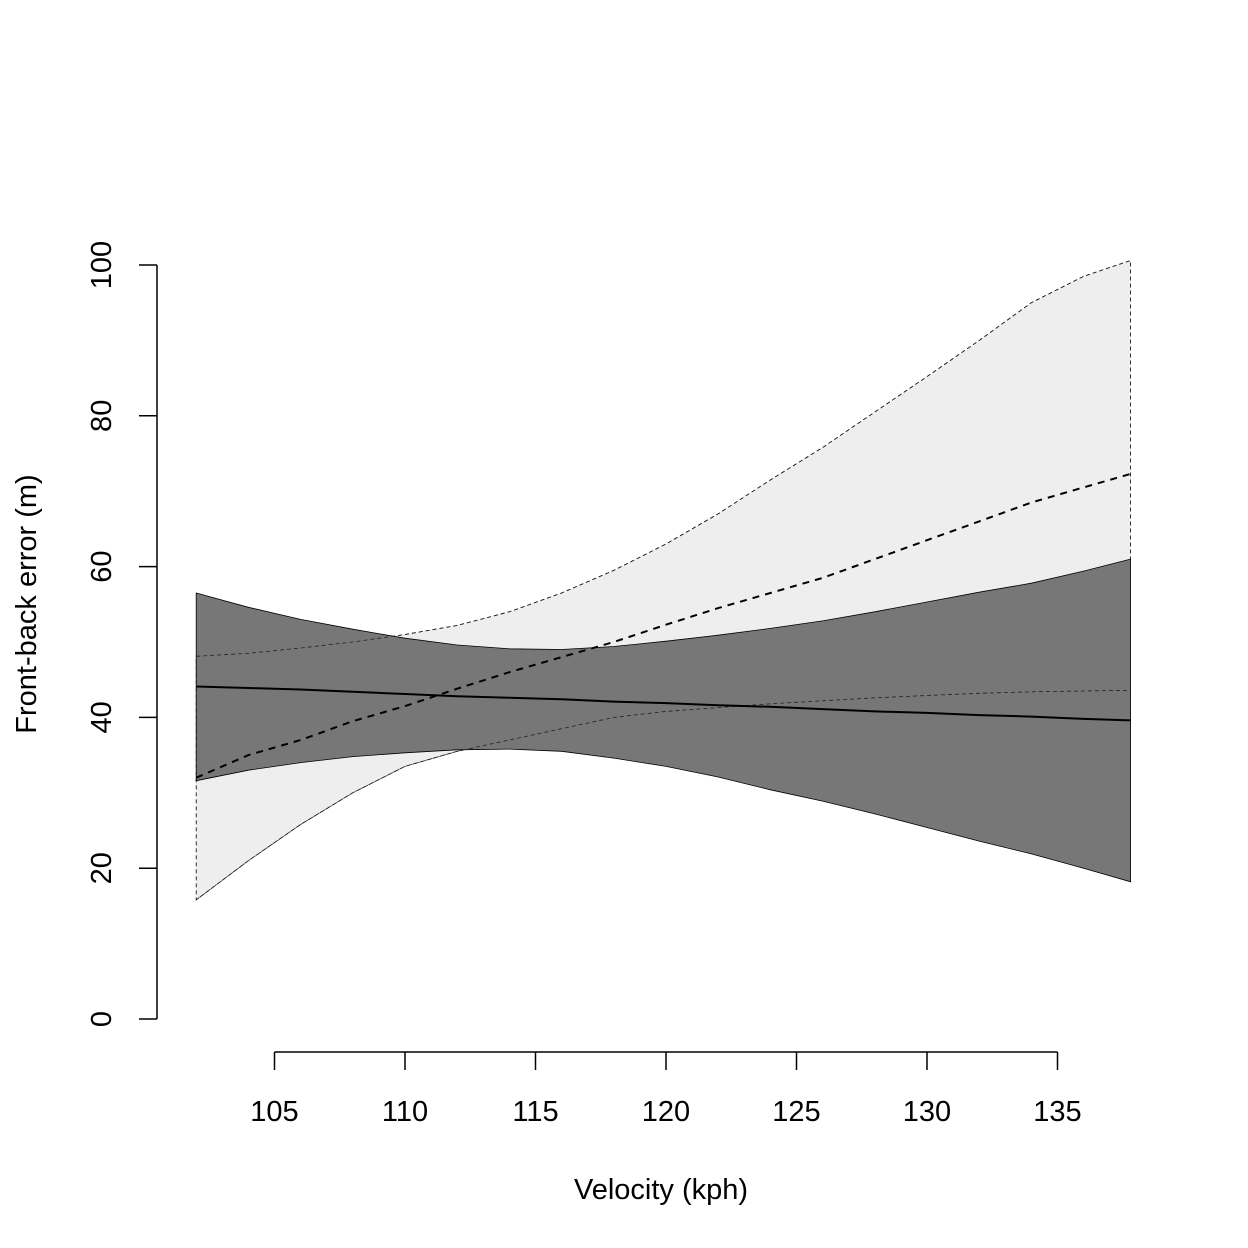  I want to click on y-axis-title: Front-back error (m), so click(27, 603).